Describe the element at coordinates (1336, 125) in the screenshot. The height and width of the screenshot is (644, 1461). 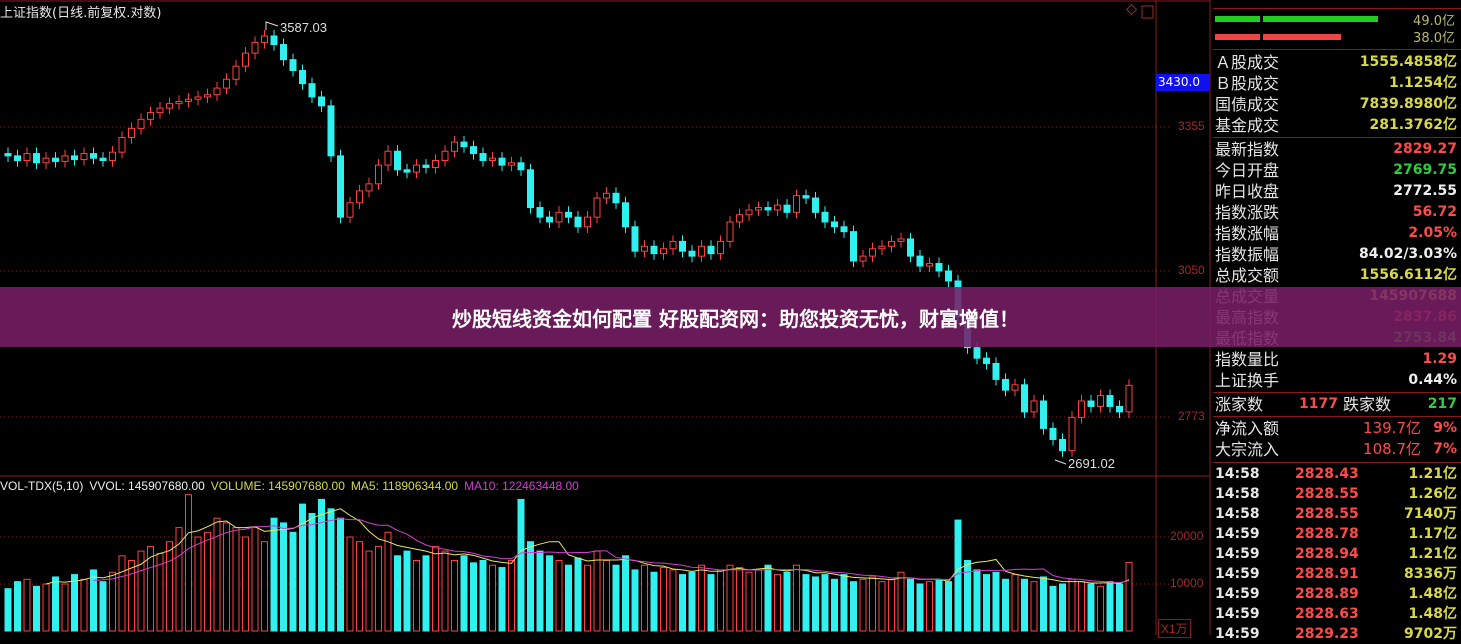
I see `market-row: 基金成交 281.3762亿` at that location.